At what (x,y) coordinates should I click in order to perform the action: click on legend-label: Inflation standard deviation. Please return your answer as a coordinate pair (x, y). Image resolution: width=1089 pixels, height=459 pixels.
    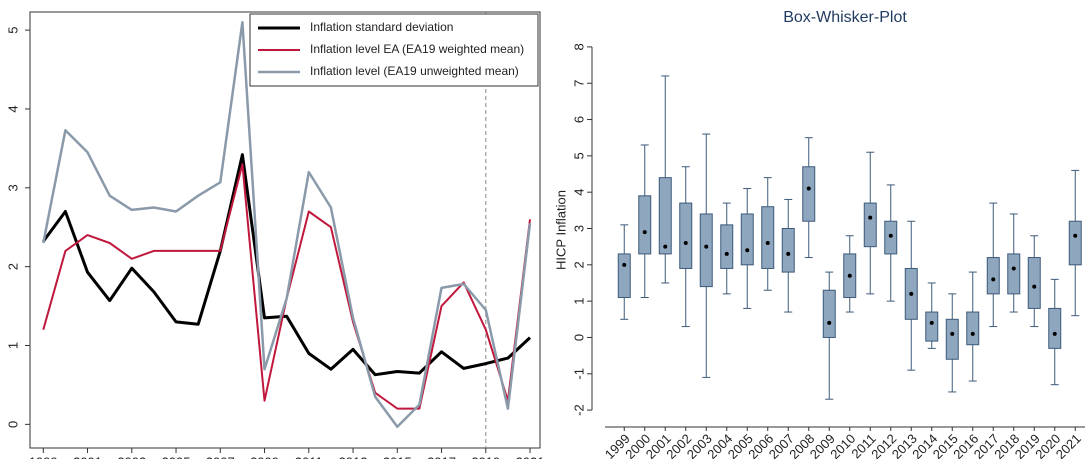
    Looking at the image, I should click on (381, 27).